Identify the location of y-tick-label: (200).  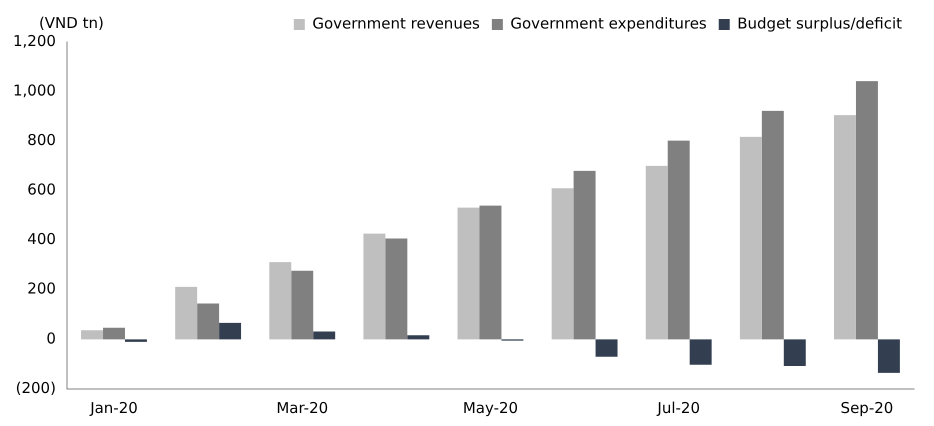
(36, 387).